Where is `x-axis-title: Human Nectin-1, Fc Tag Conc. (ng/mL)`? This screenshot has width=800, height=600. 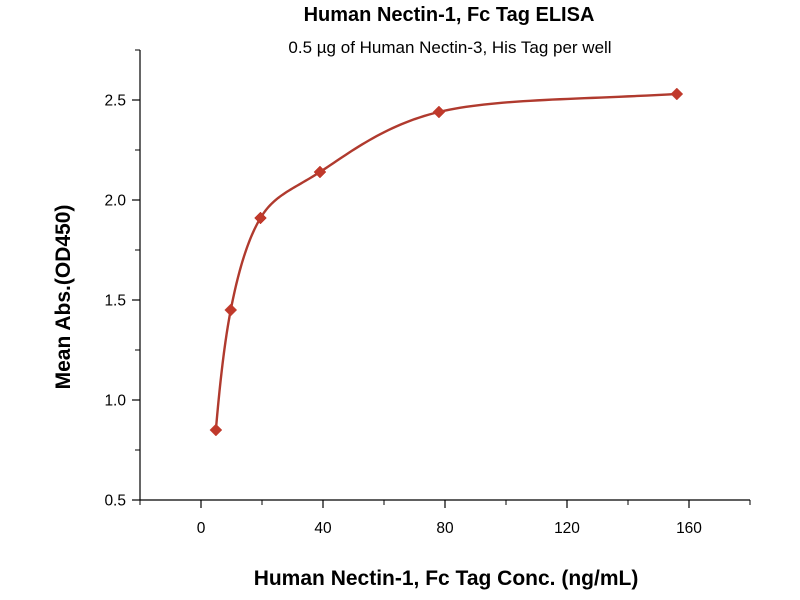 x-axis-title: Human Nectin-1, Fc Tag Conc. (ng/mL) is located at coordinates (446, 578).